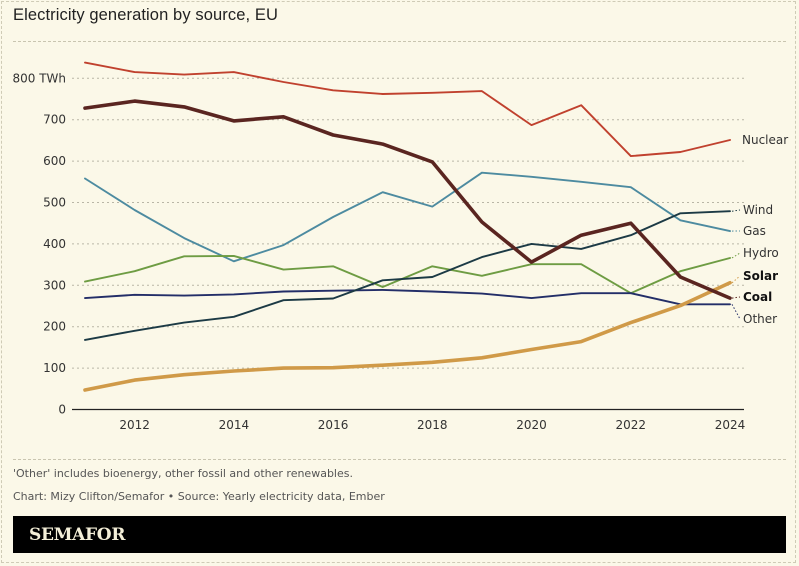  Describe the element at coordinates (407, 109) in the screenshot. I see `series-line-nuclear` at that location.